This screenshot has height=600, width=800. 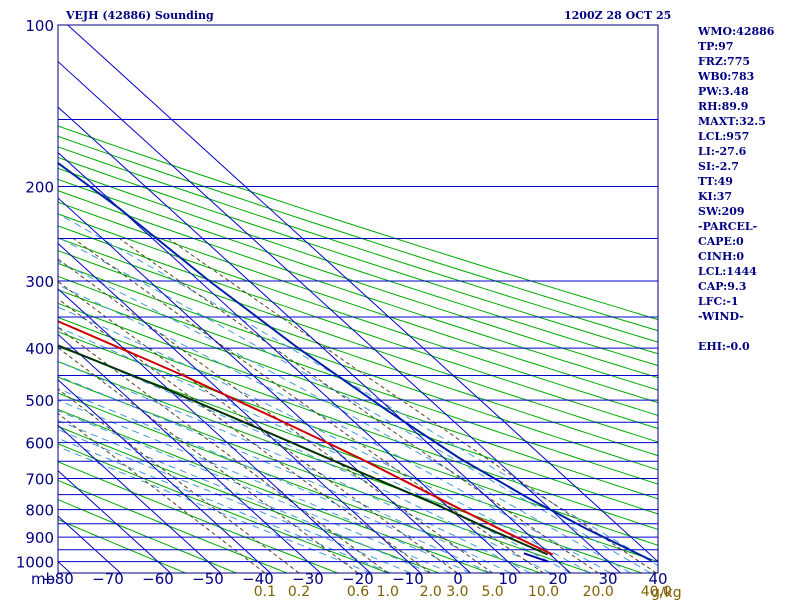 I want to click on temperature-label-6: −20, so click(x=358, y=579).